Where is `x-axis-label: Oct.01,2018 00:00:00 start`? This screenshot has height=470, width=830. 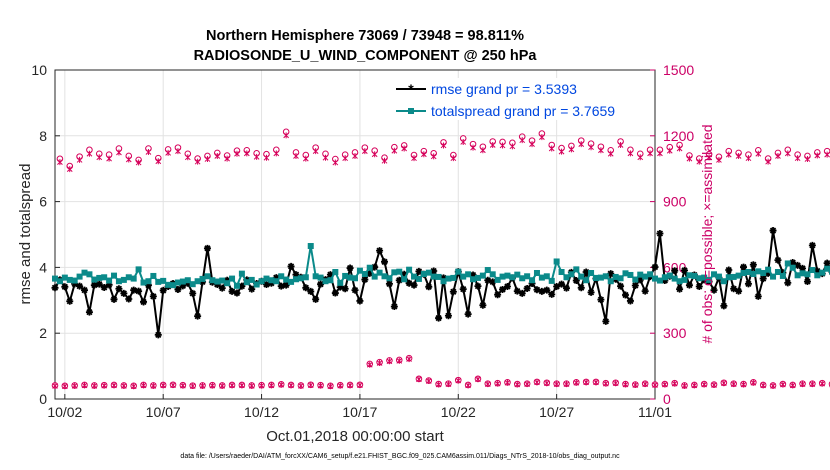 x-axis-label: Oct.01,2018 00:00:00 start is located at coordinates (355, 436).